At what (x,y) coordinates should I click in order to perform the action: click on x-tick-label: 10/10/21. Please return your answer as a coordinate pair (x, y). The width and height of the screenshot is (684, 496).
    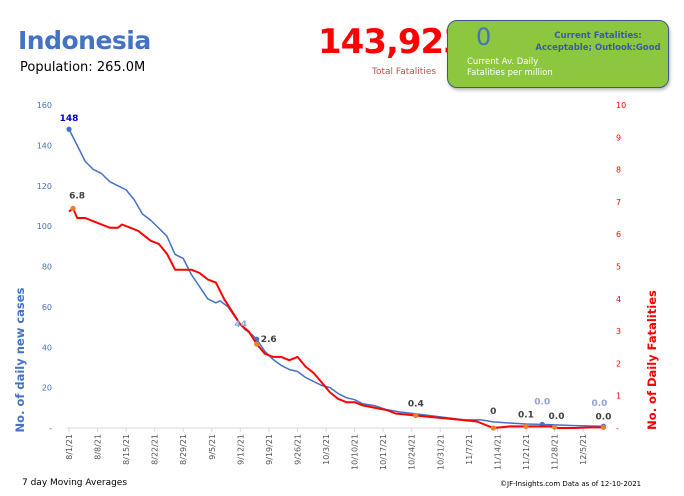
    Looking at the image, I should click on (355, 452).